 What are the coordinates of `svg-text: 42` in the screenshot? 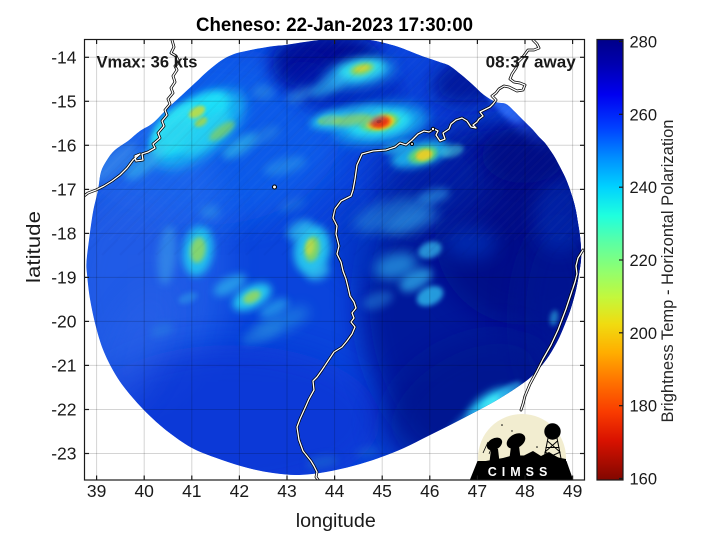 It's located at (239, 491).